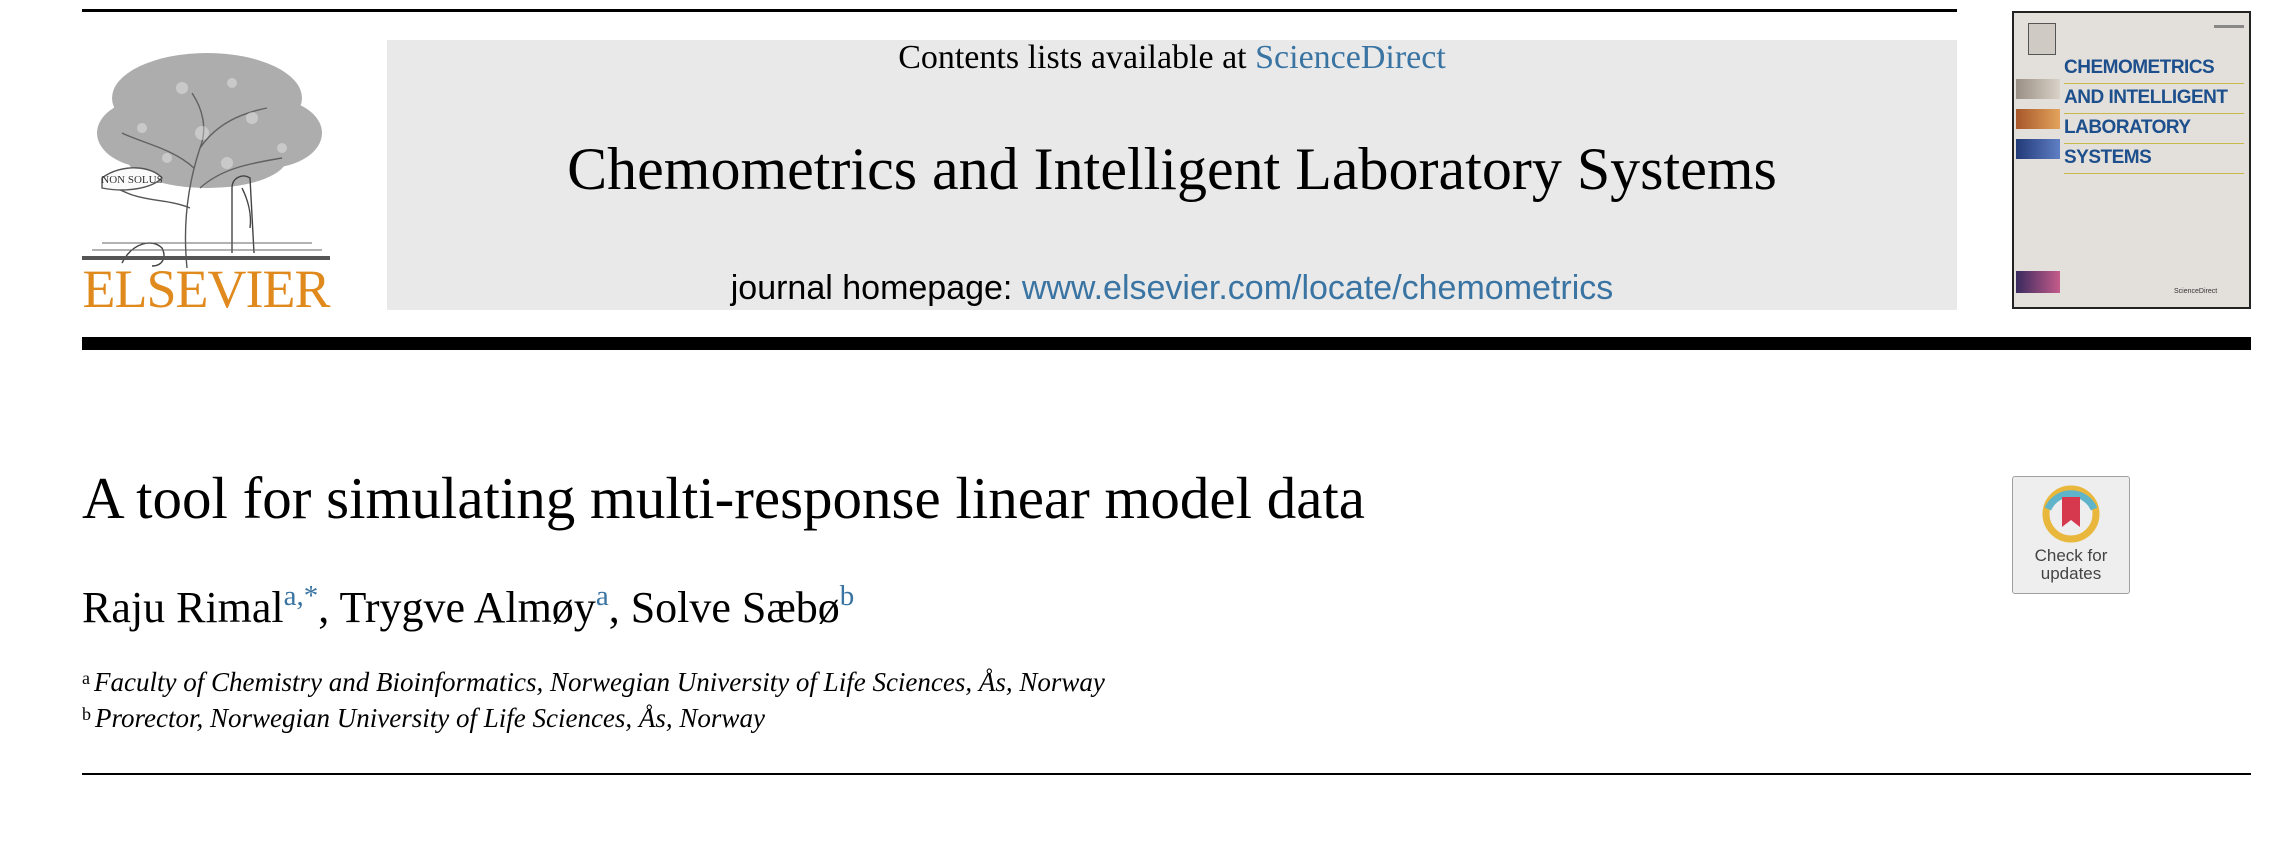 Image resolution: width=2274 pixels, height=845 pixels. What do you see at coordinates (2108, 157) in the screenshot?
I see `cover-title-line: SYSTEMS` at bounding box center [2108, 157].